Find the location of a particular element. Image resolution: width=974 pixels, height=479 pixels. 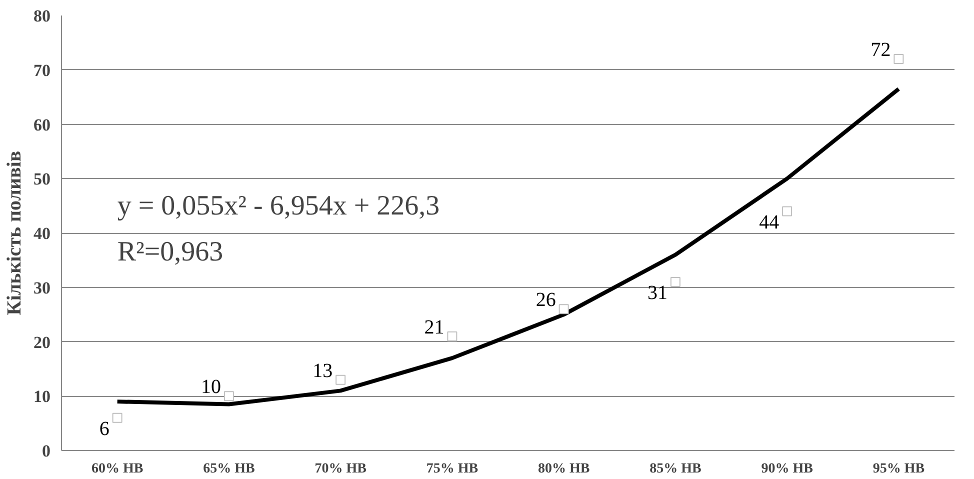

x-tick-label: 75% НВ is located at coordinates (452, 469).